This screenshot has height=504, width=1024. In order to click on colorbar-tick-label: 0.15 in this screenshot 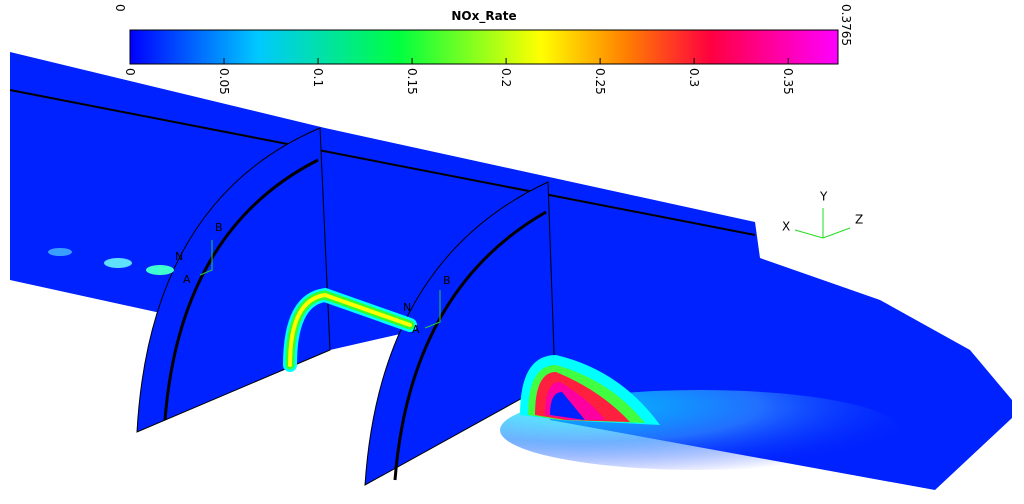, I will do `click(412, 81)`.